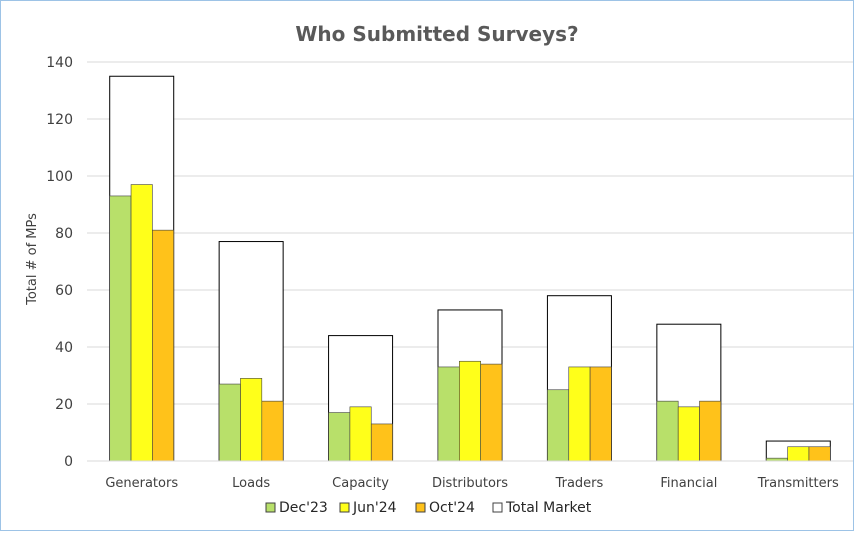 The height and width of the screenshot is (535, 854). Describe the element at coordinates (548, 508) in the screenshot. I see `legend-label: Total Market` at that location.